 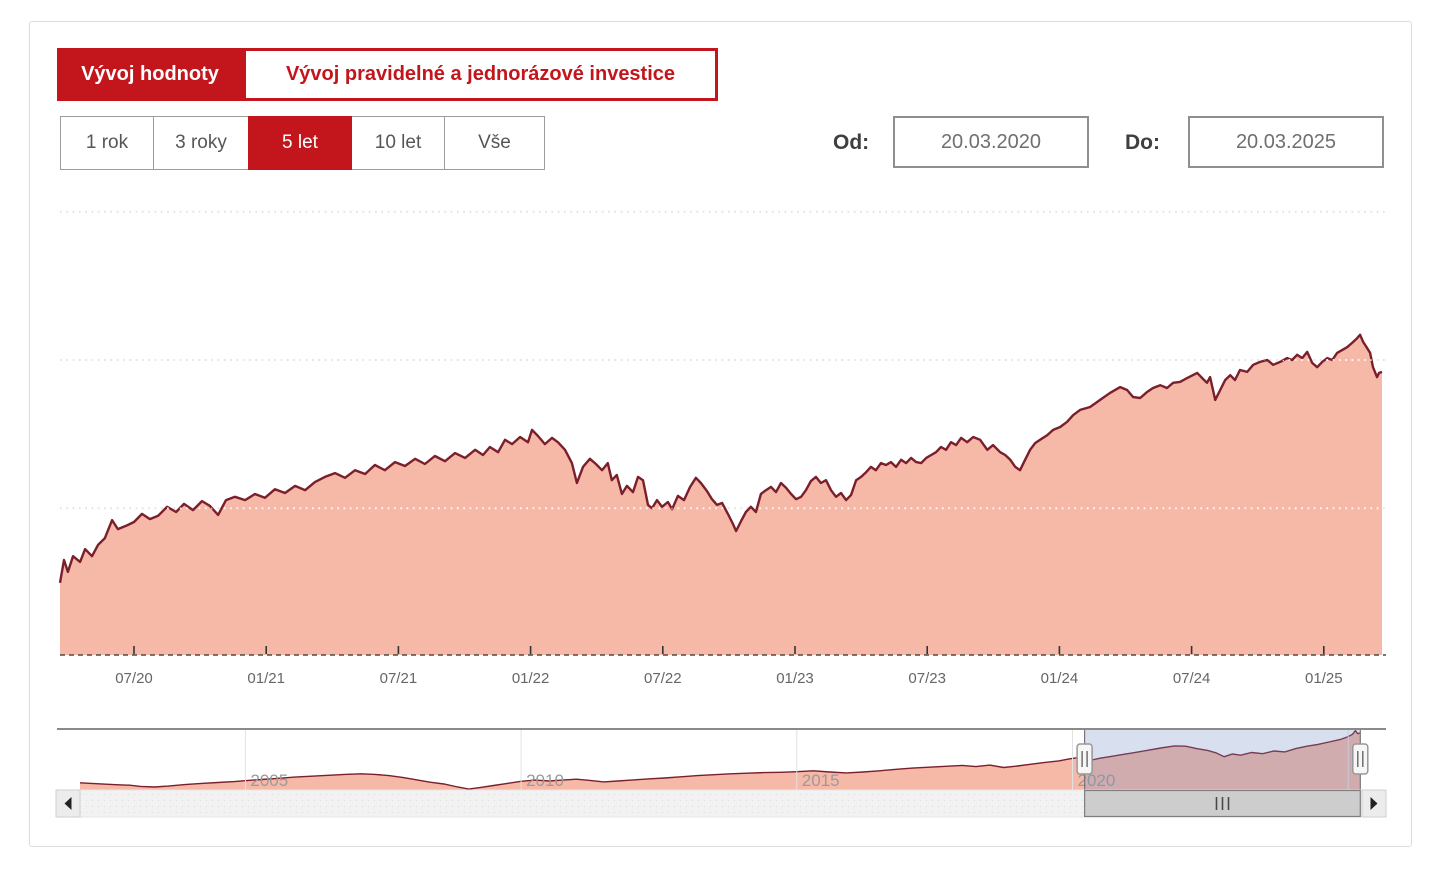 I want to click on navigator-mini-chart: 2005 2010 2015 2020, so click(x=720, y=759).